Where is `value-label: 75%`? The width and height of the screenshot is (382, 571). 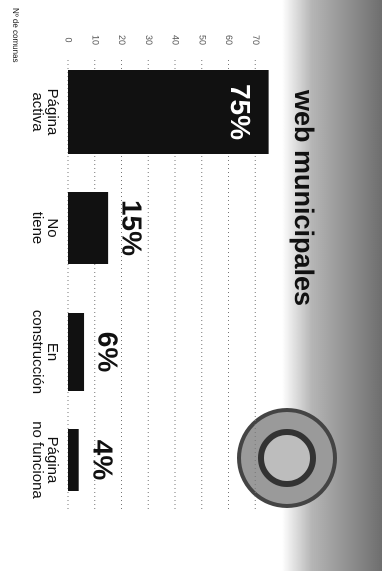 value-label: 75% is located at coordinates (240, 112).